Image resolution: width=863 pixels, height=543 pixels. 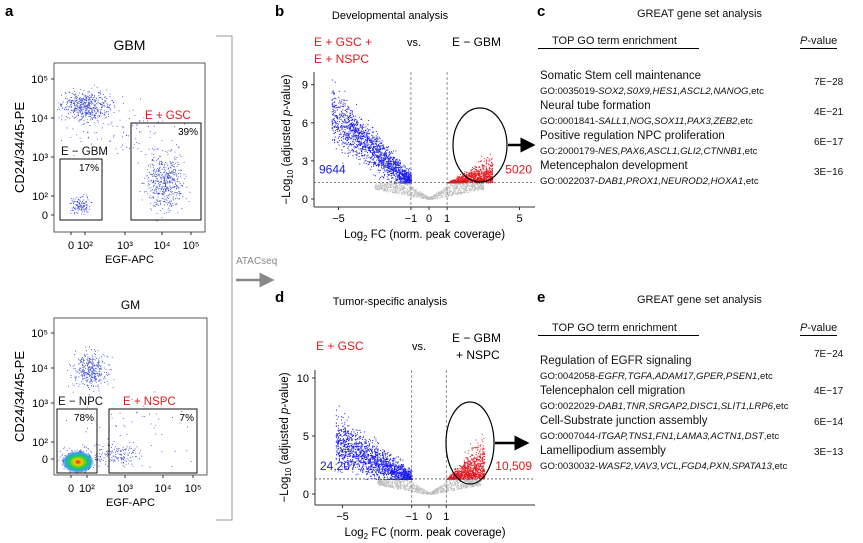 I want to click on gate-percent: 7%, so click(x=187, y=418).